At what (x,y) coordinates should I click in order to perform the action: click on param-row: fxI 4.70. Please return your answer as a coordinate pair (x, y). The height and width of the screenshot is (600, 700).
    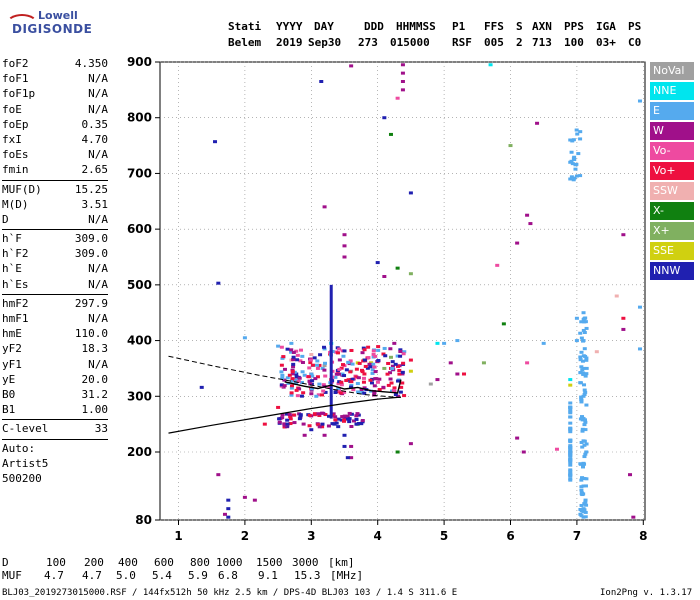
    Looking at the image, I should click on (55, 139).